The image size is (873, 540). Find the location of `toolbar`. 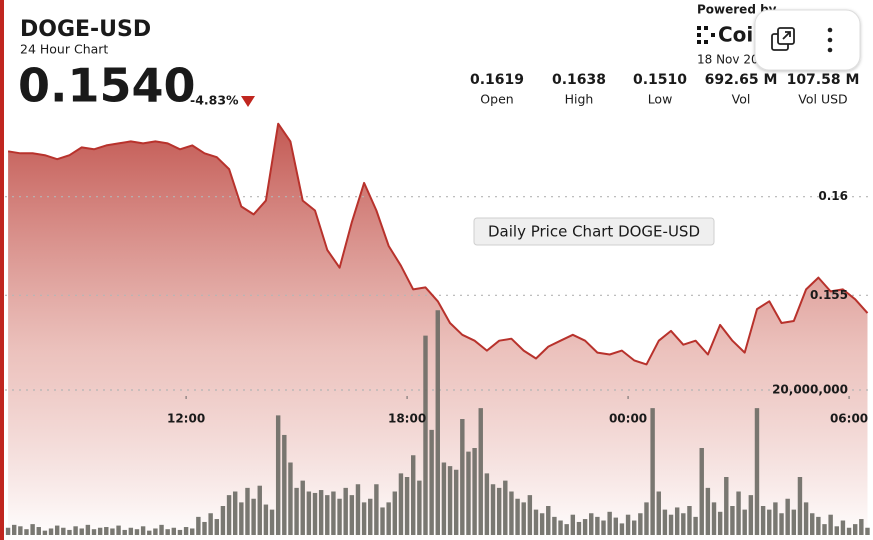

toolbar is located at coordinates (807, 40).